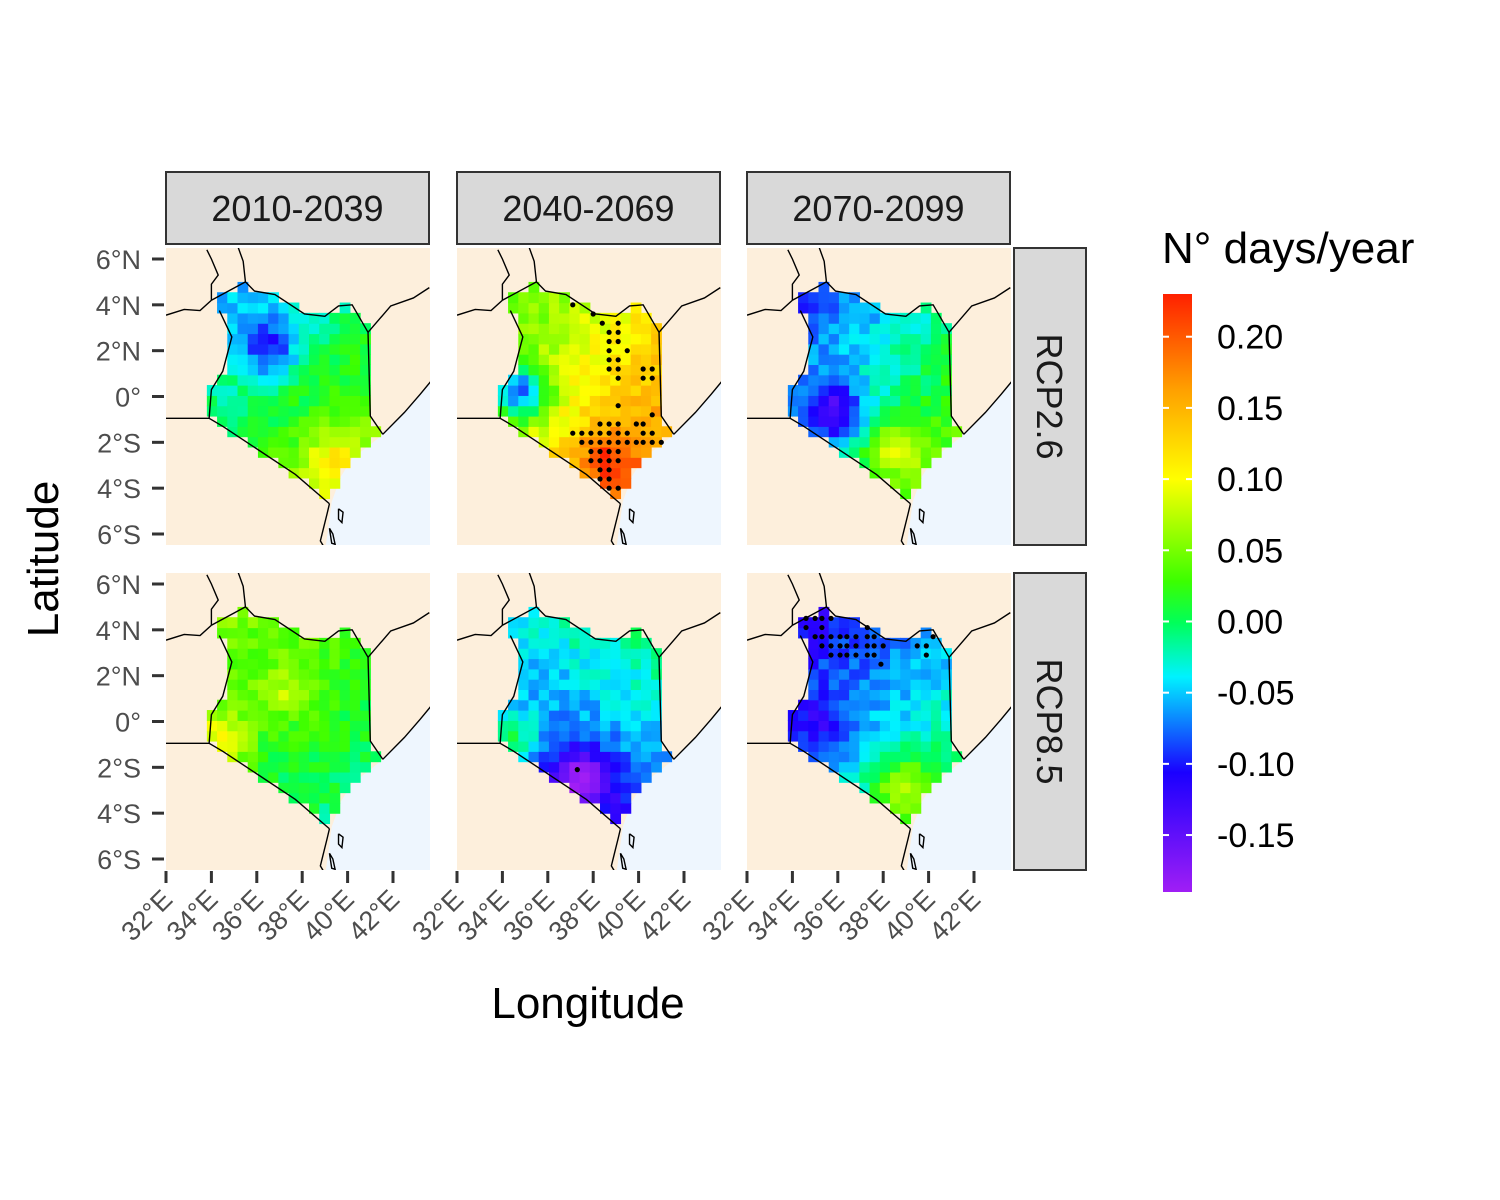  What do you see at coordinates (1049, 721) in the screenshot?
I see `row-strip-label: RCP8.5` at bounding box center [1049, 721].